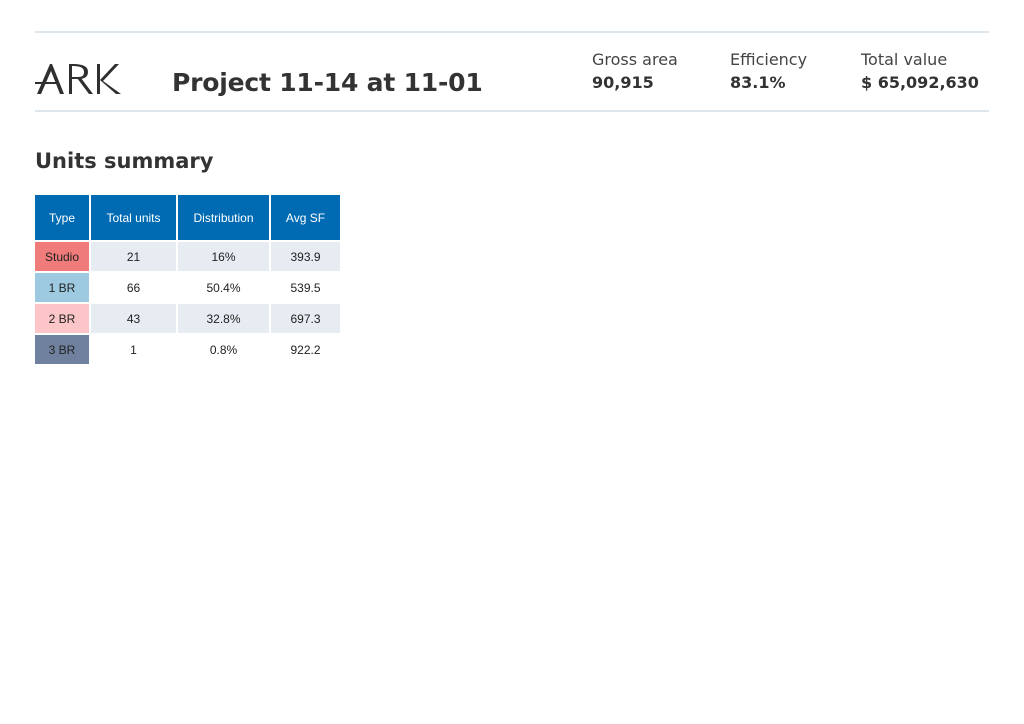 This screenshot has width=1024, height=724. What do you see at coordinates (223, 318) in the screenshot?
I see `distribution-cell: 32.8%` at bounding box center [223, 318].